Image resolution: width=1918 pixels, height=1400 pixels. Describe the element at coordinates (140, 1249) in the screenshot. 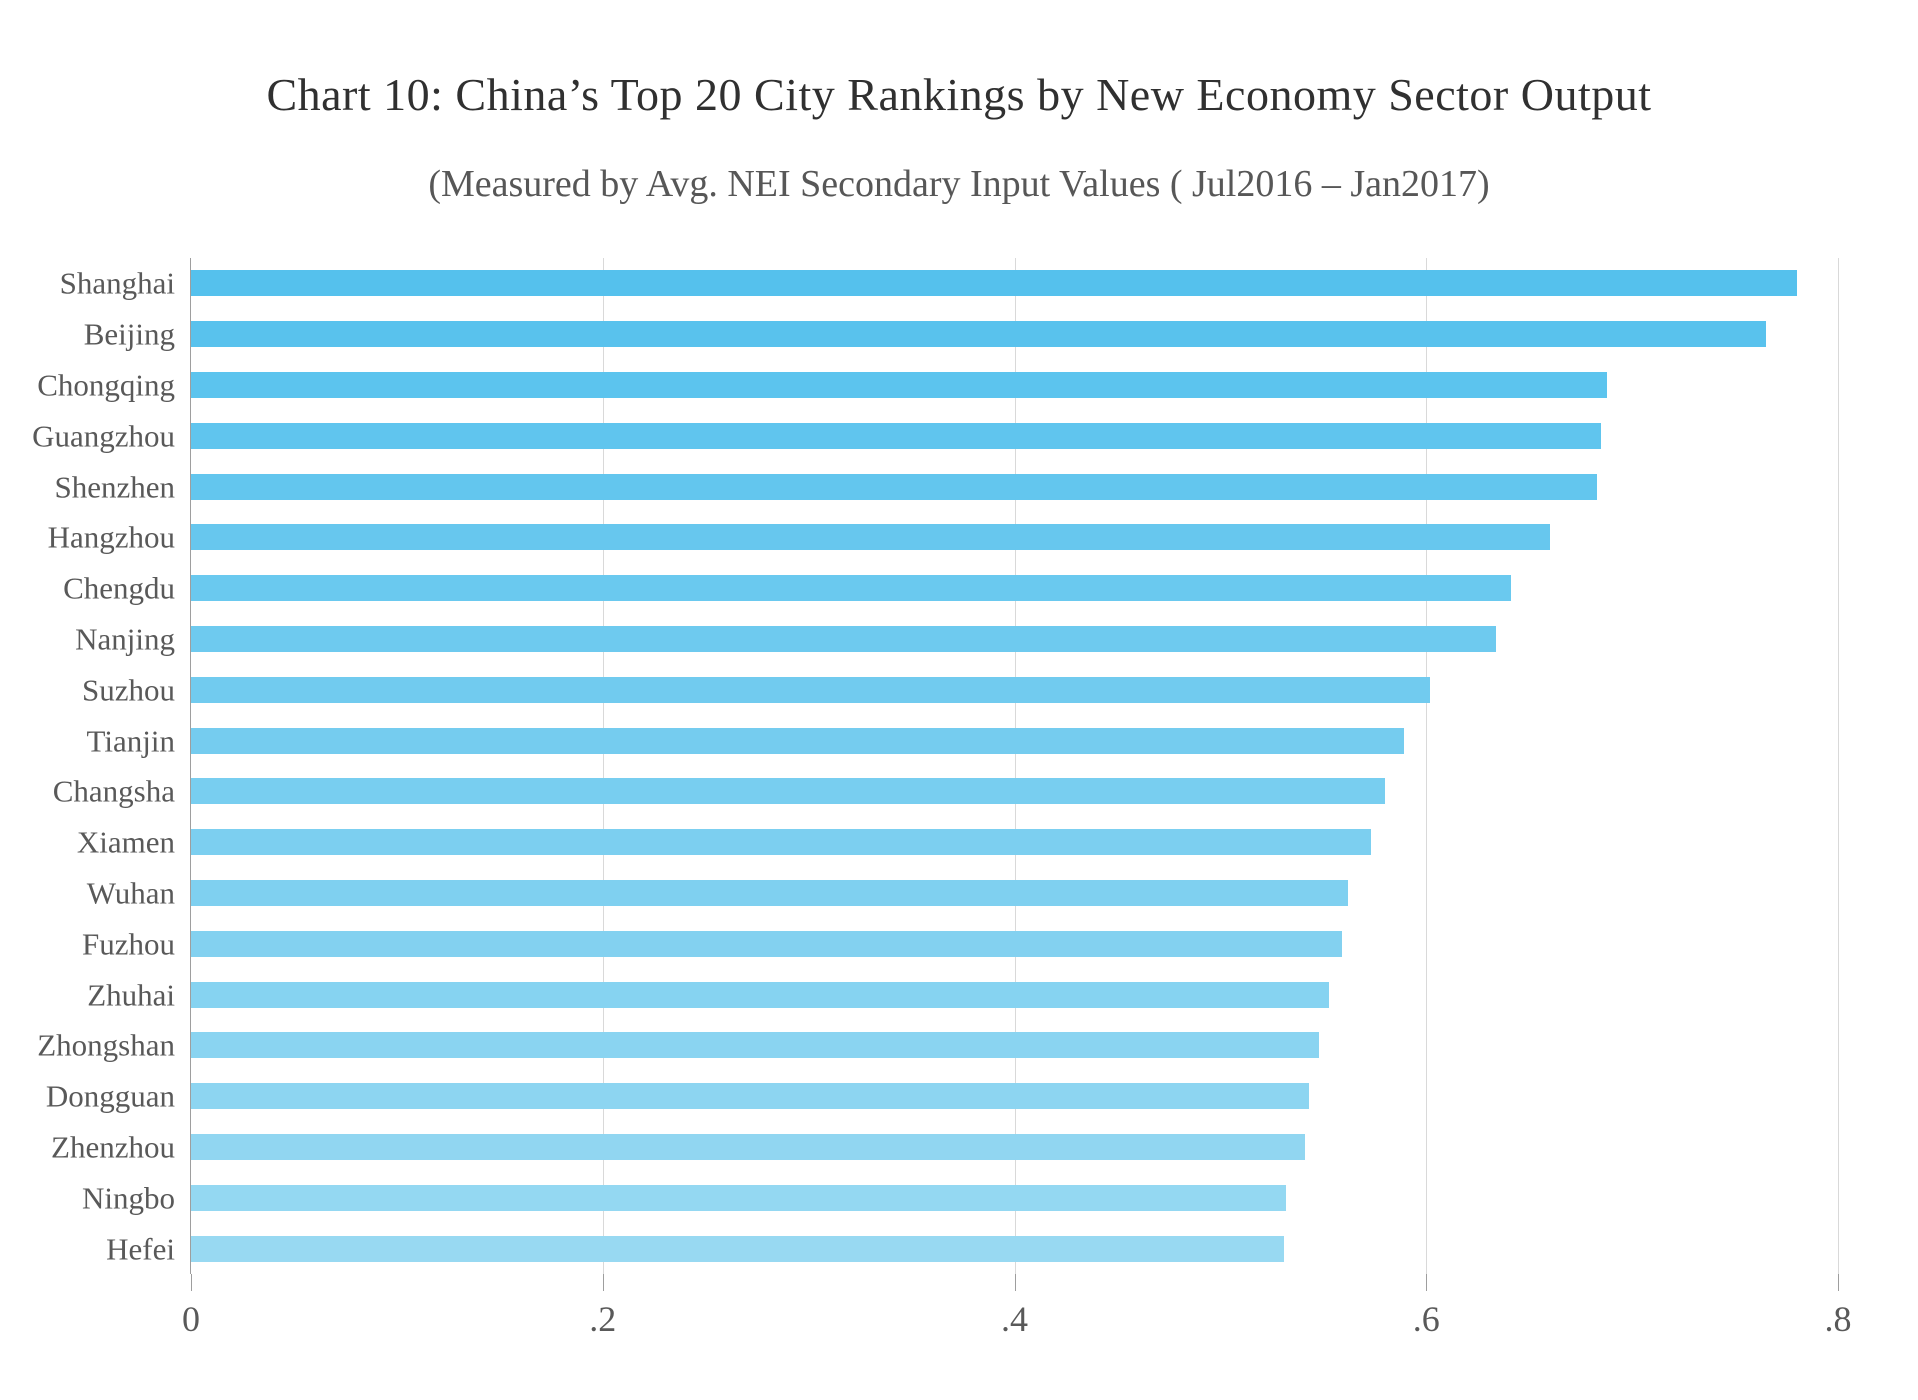

I see `category-label: Hefei` at that location.